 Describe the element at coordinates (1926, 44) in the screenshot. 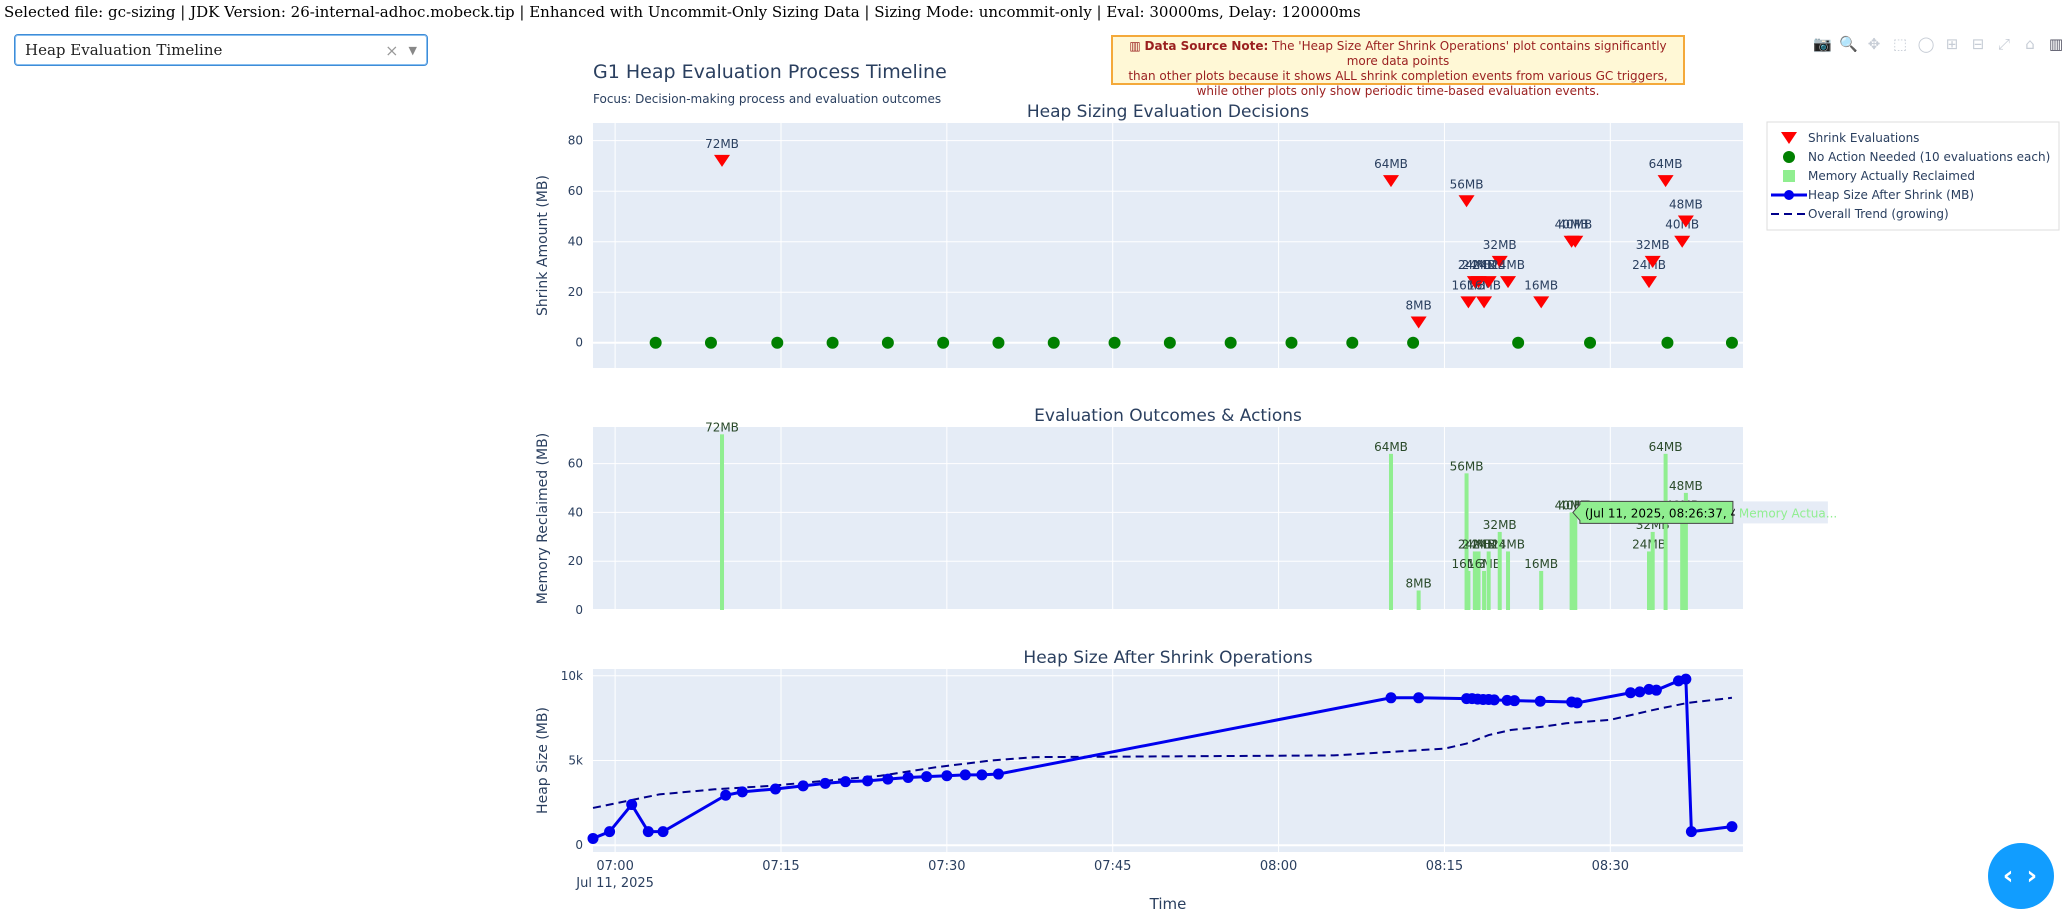

I see `lasso-icon: ◯` at that location.